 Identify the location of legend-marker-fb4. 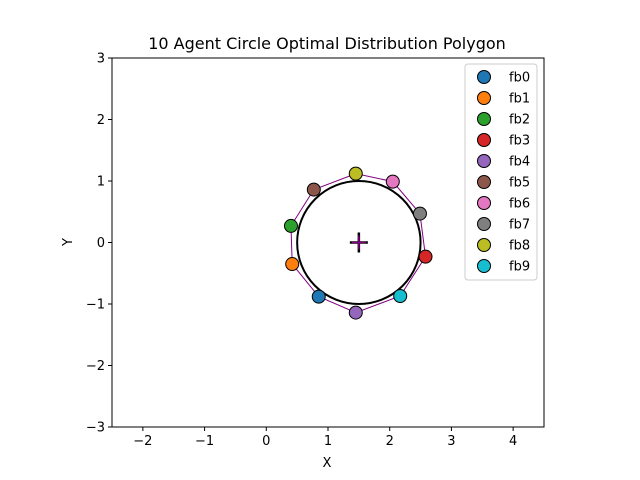
(484, 161).